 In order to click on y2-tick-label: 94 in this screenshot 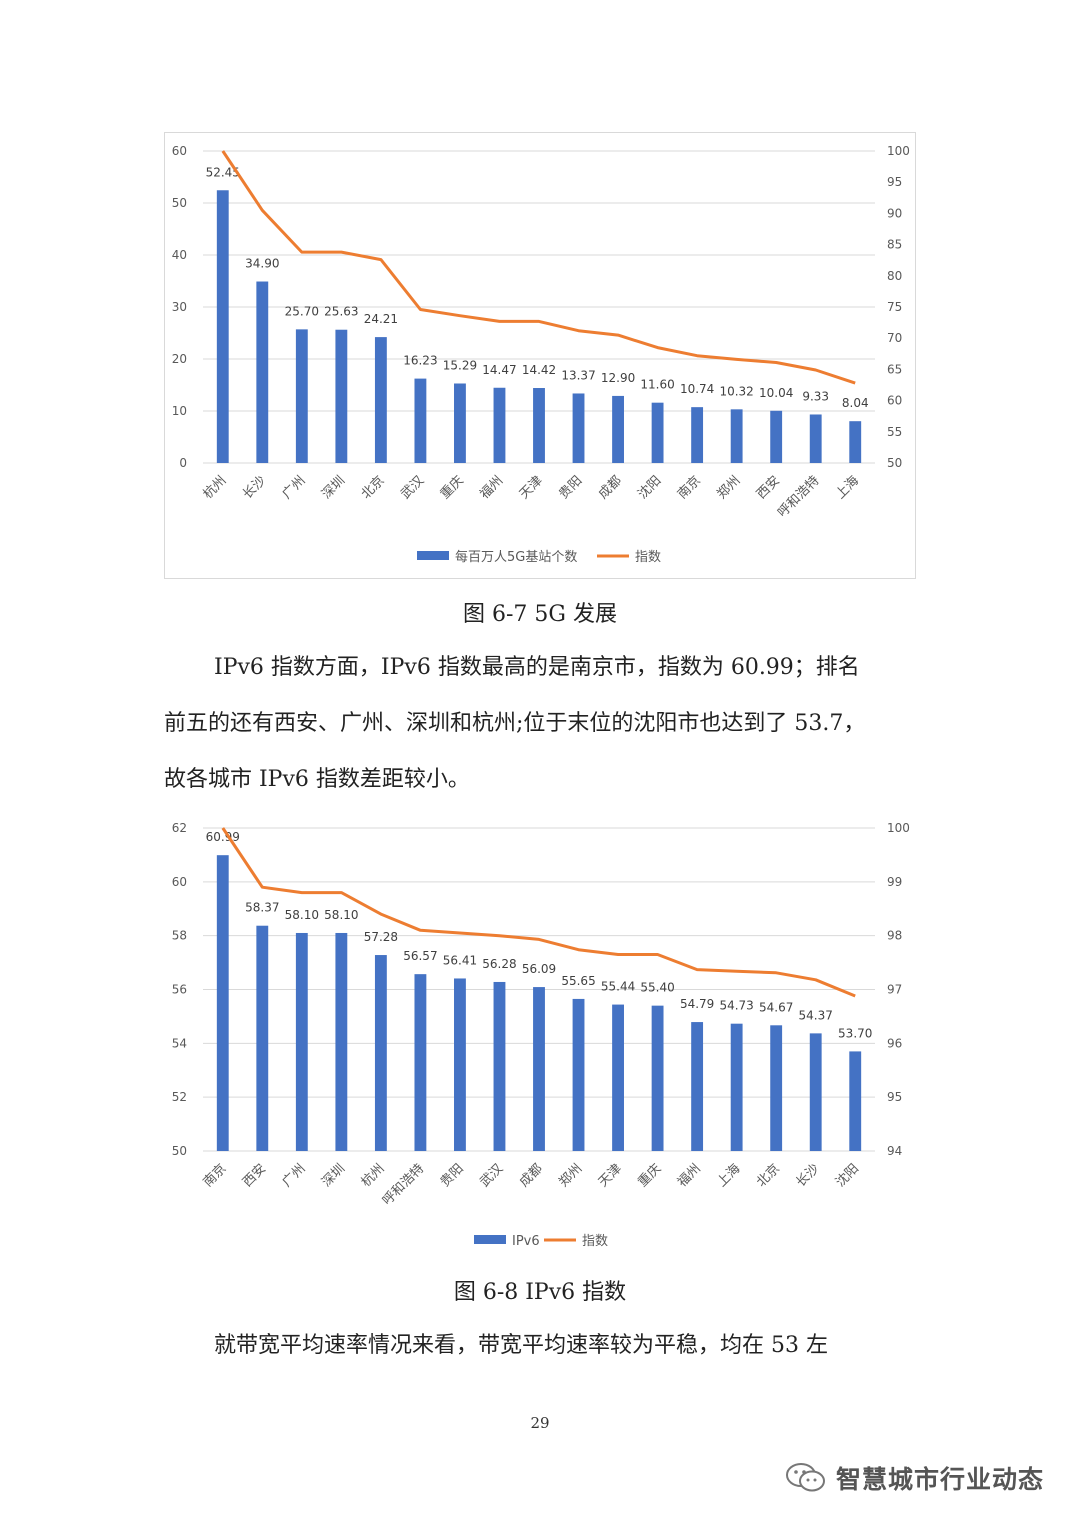, I will do `click(894, 1151)`.